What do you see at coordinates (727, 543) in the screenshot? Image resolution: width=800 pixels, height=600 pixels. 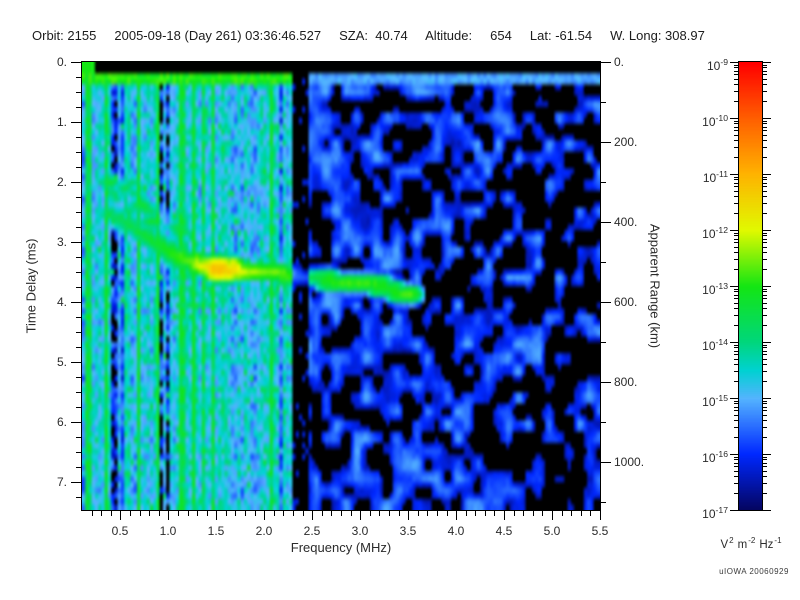 I see `unit-part: V2` at bounding box center [727, 543].